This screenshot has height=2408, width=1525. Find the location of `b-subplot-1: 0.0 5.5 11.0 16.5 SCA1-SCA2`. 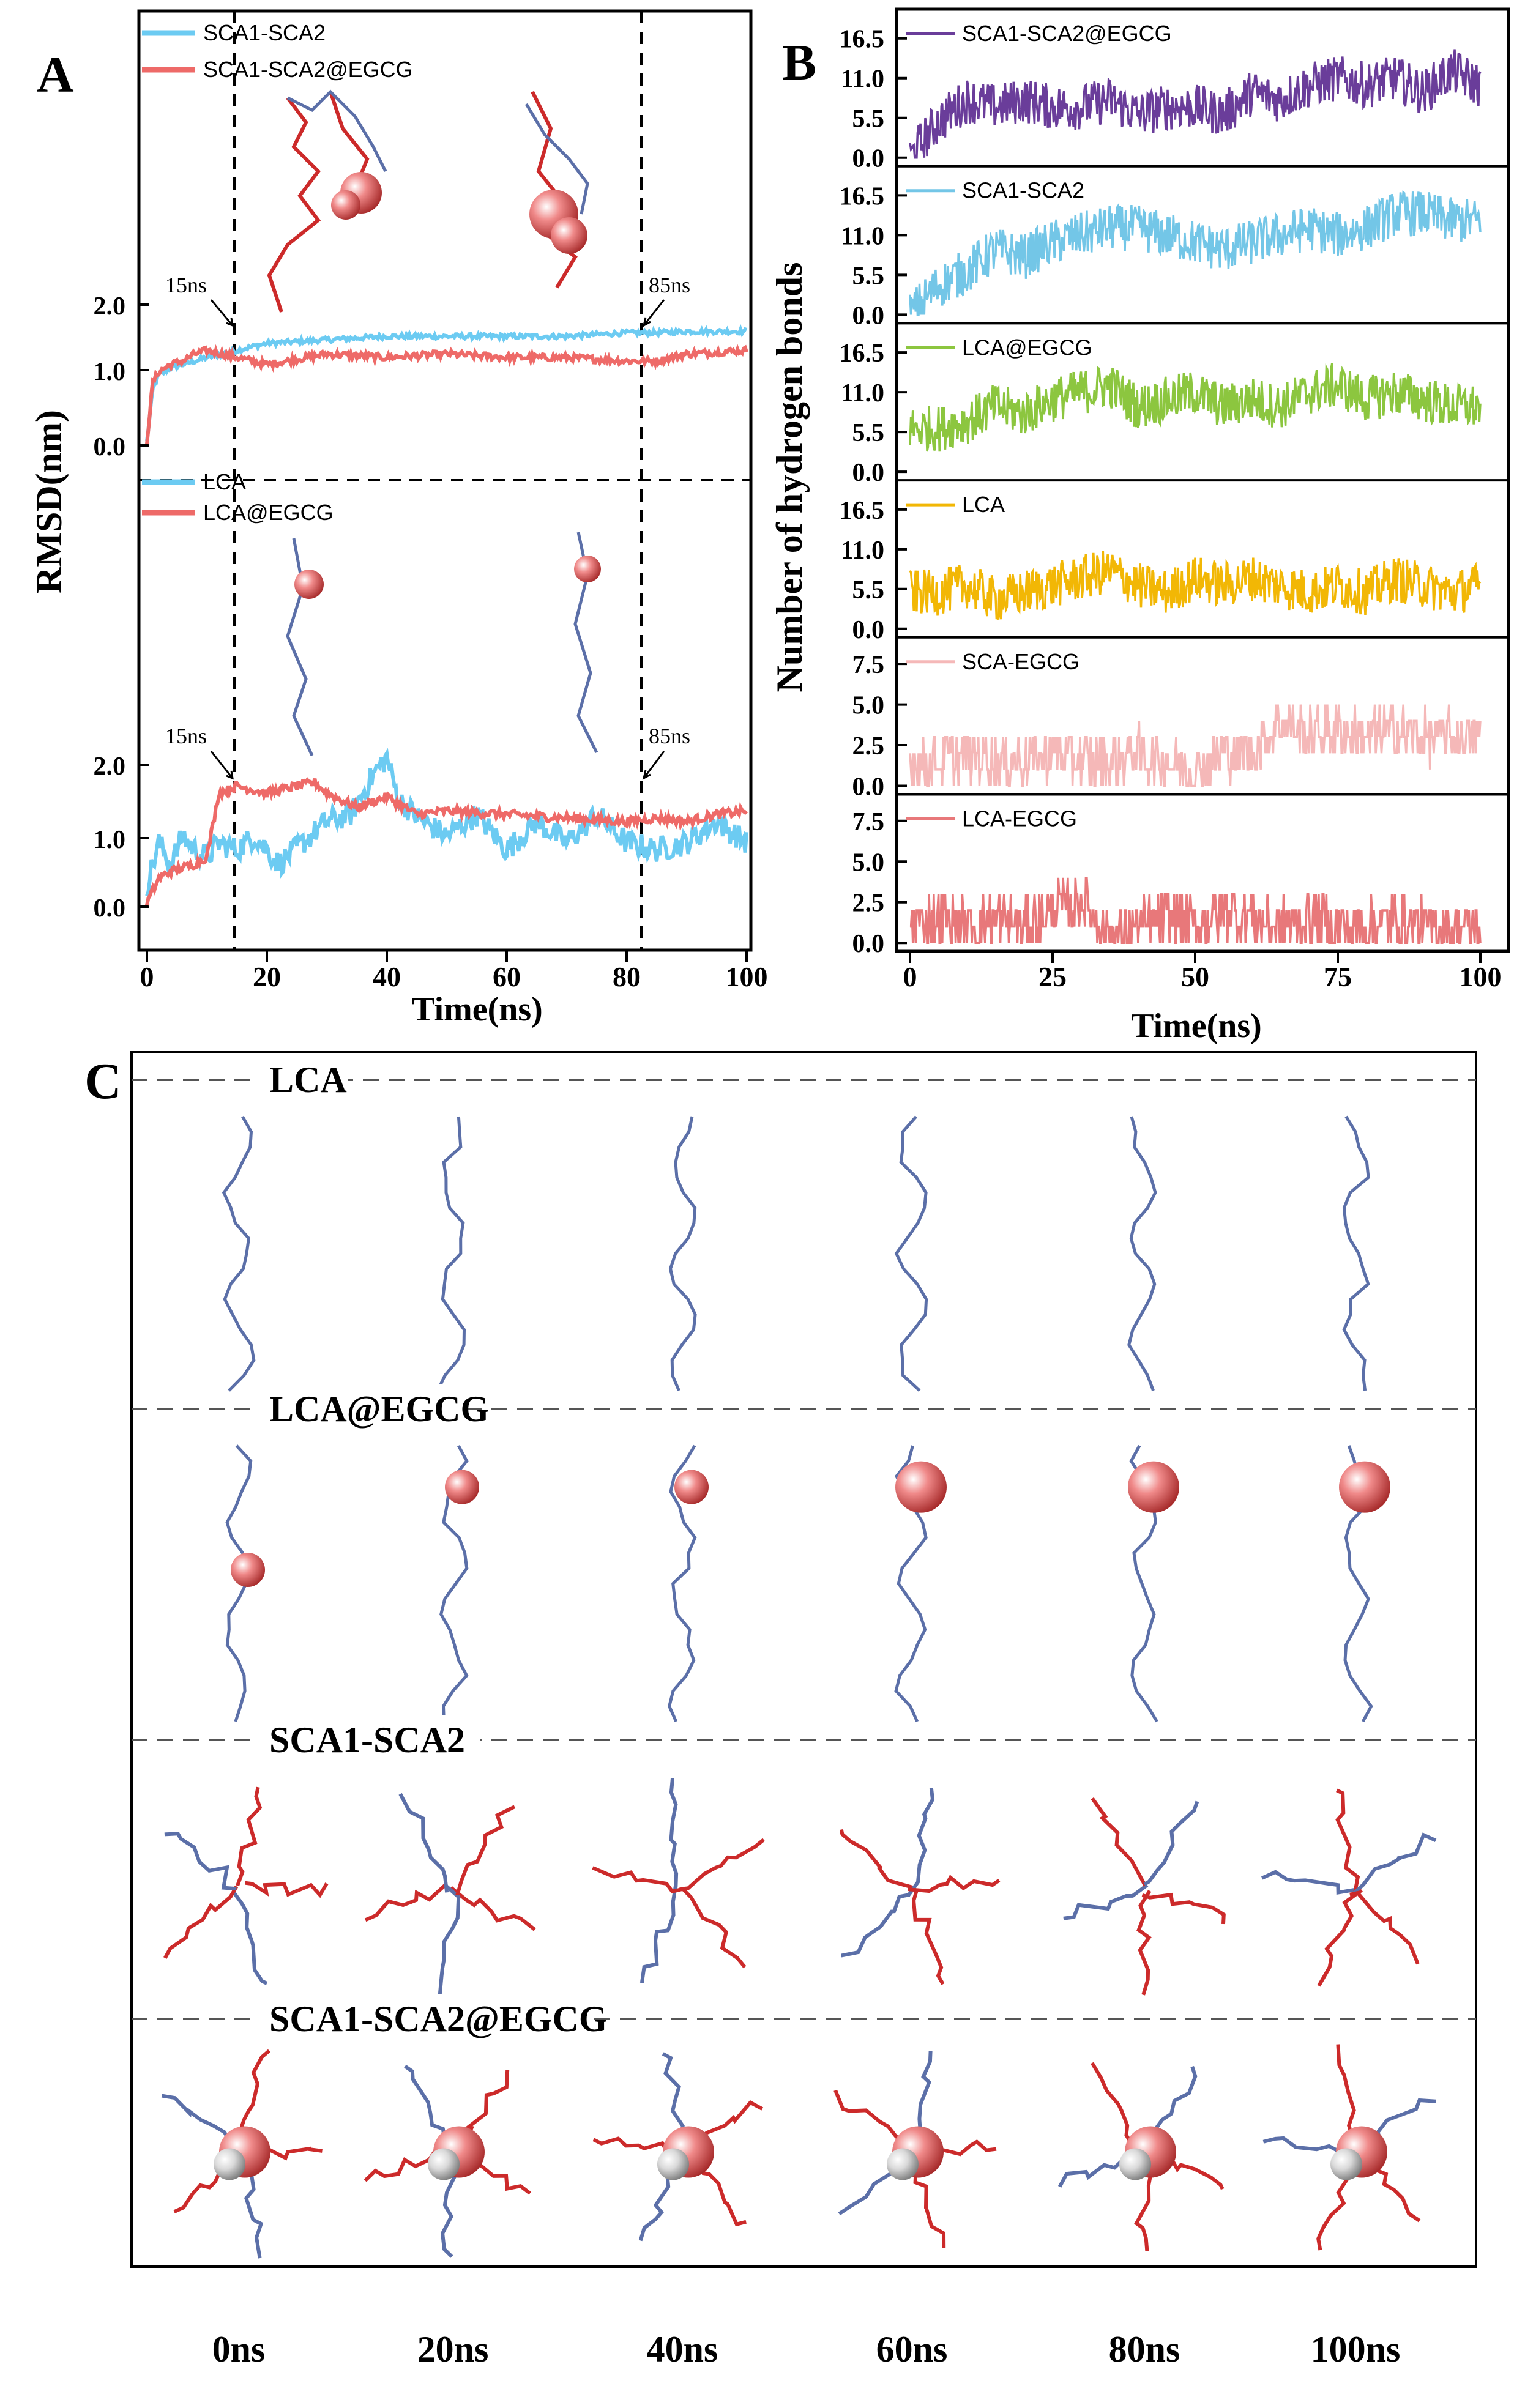

b-subplot-1: 0.0 5.5 11.0 16.5 SCA1-SCA2 is located at coordinates (1174, 247).